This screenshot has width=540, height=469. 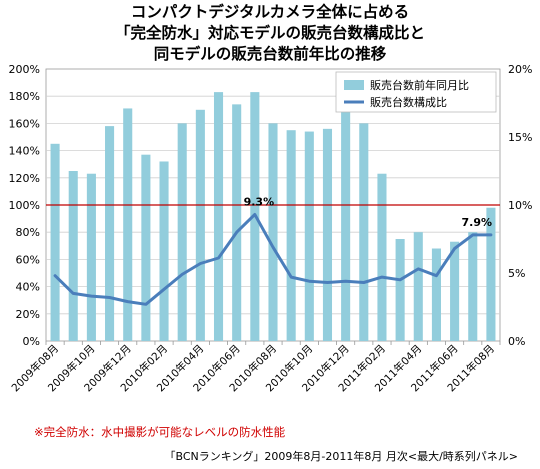 What do you see at coordinates (516, 341) in the screenshot?
I see `y-right-tick-label: 0%` at bounding box center [516, 341].